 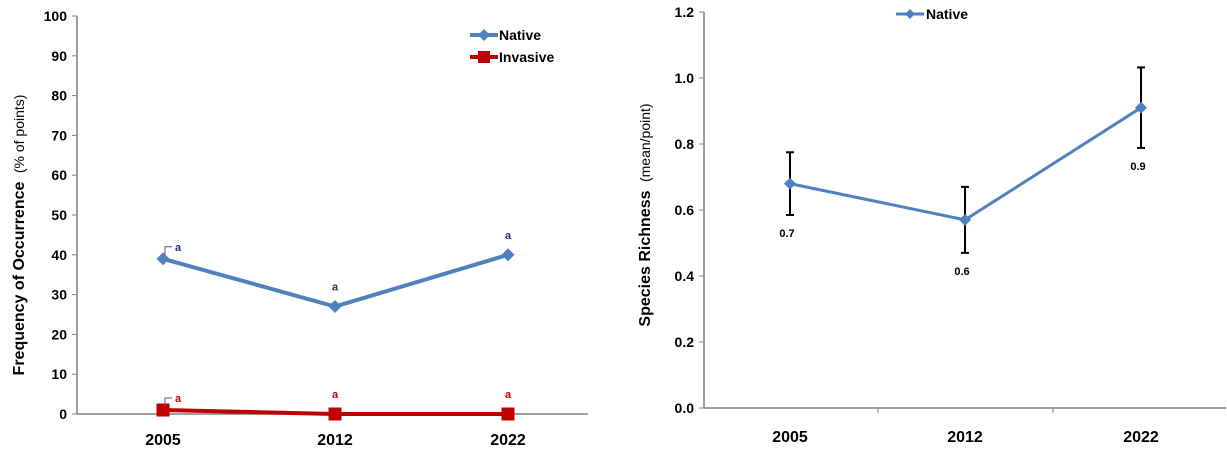 What do you see at coordinates (685, 276) in the screenshot?
I see `c2-y-tick-label: 0.4` at bounding box center [685, 276].